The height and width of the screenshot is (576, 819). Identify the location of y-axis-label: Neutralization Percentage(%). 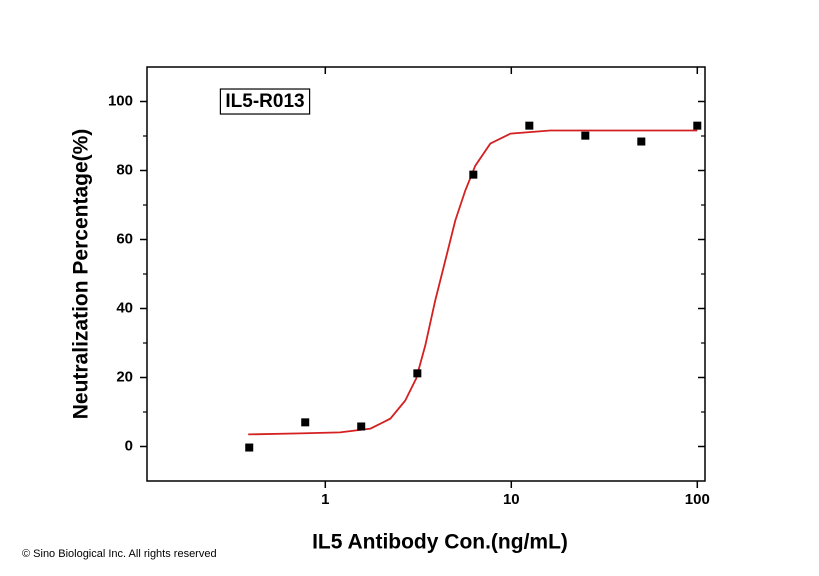
(81, 274).